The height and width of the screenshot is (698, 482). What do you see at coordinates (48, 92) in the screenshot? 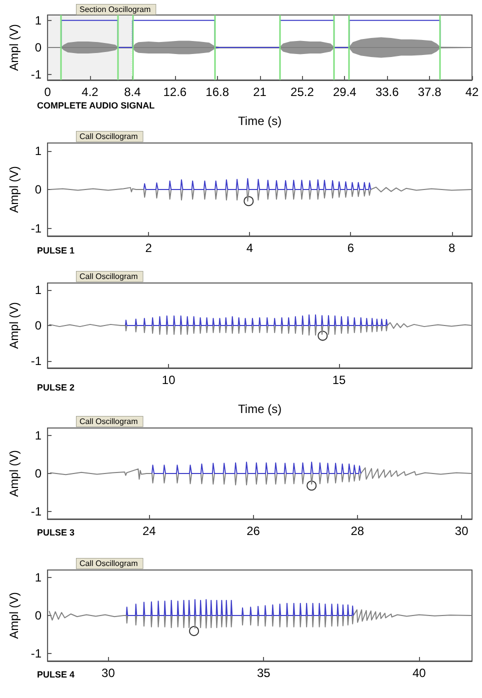
I see `x-tick-label: 0` at bounding box center [48, 92].